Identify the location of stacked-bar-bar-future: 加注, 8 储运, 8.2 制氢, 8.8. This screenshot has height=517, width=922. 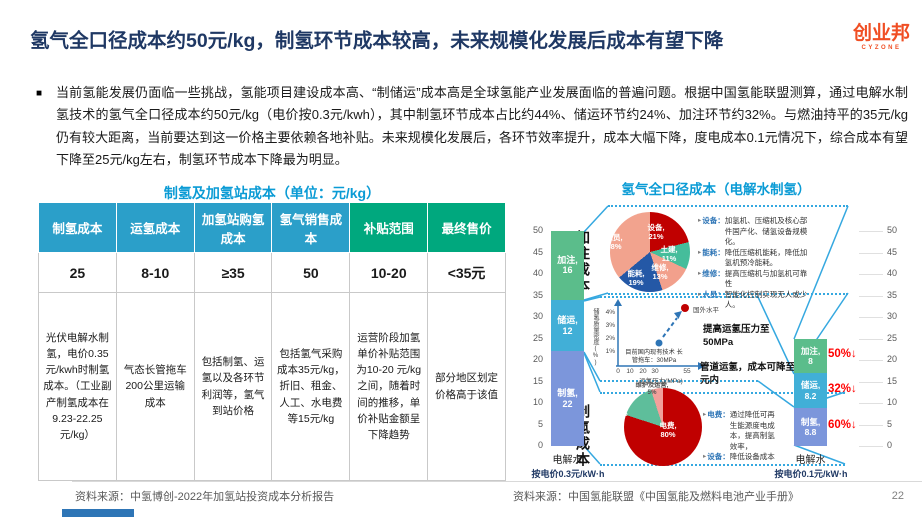
(810, 392).